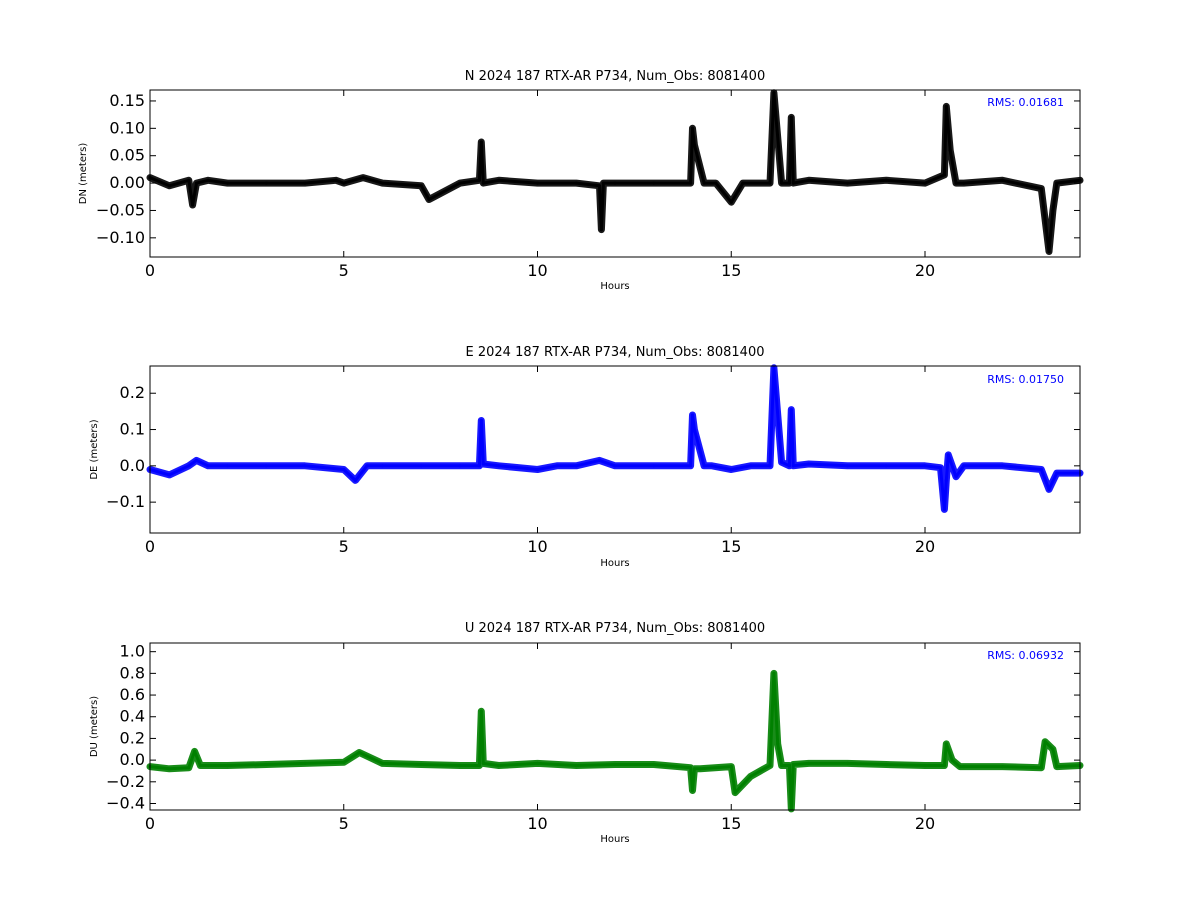 This screenshot has height=900, width=1200. Describe the element at coordinates (127, 127) in the screenshot. I see `y-tick-label: 0.10` at that location.